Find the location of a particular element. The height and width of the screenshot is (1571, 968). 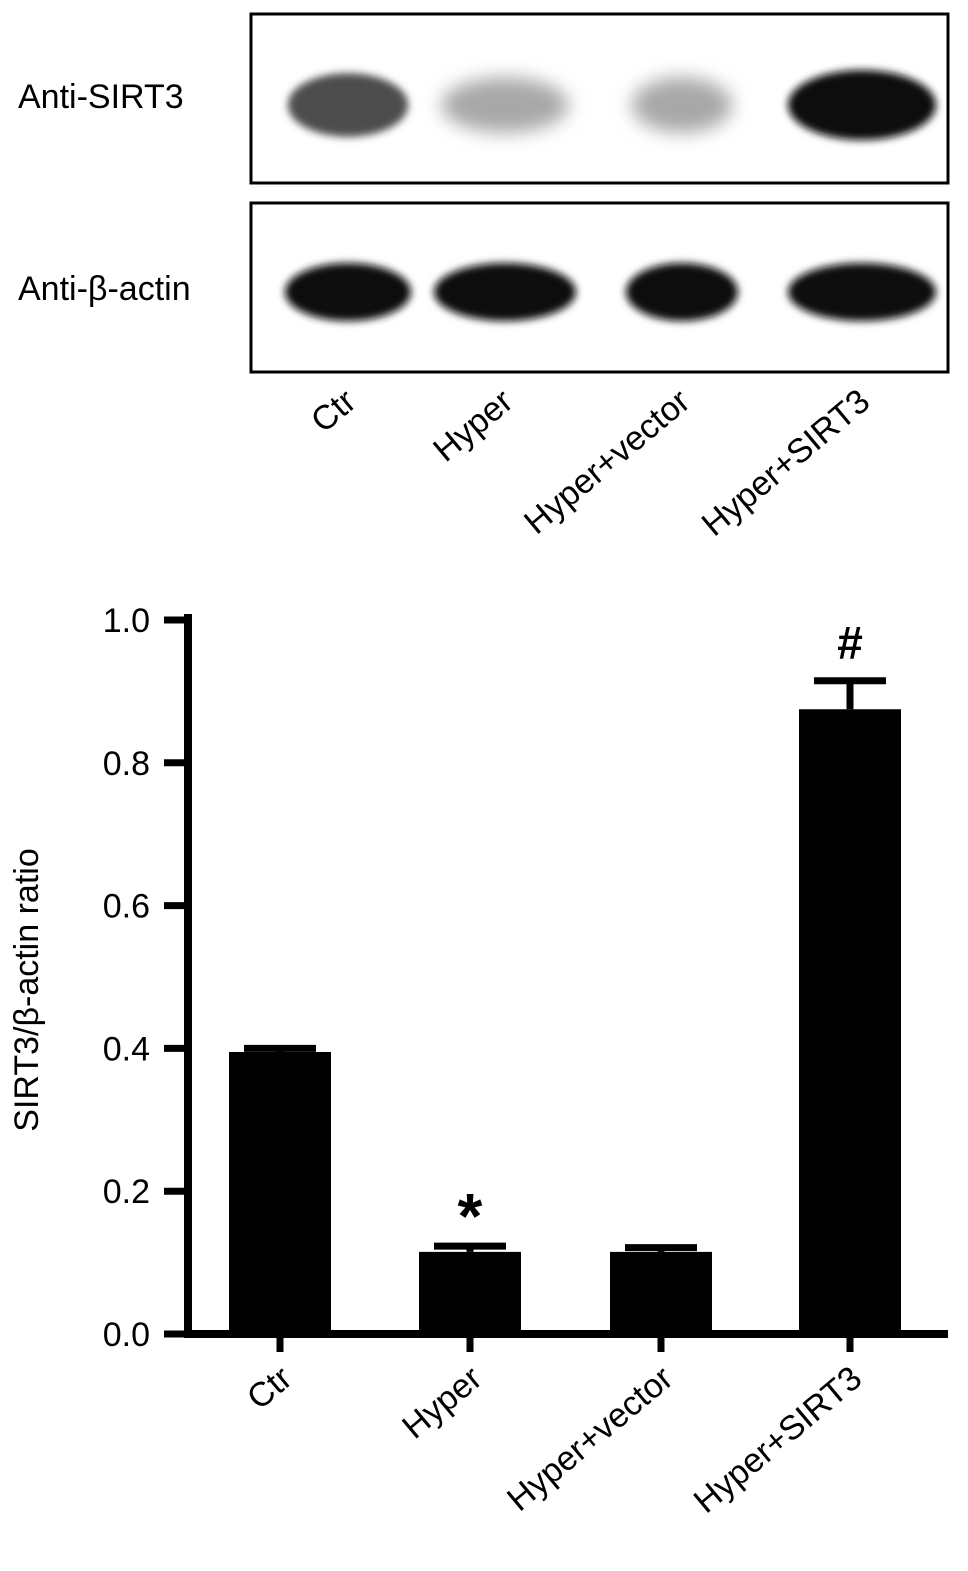

y-tick-label: 1.0 is located at coordinates (126, 621).